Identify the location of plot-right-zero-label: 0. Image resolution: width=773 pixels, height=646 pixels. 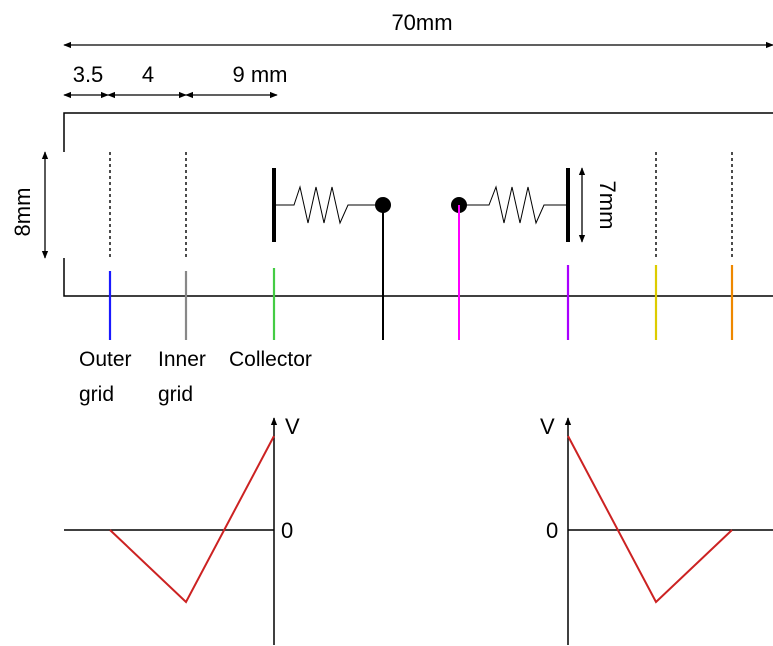
(552, 530).